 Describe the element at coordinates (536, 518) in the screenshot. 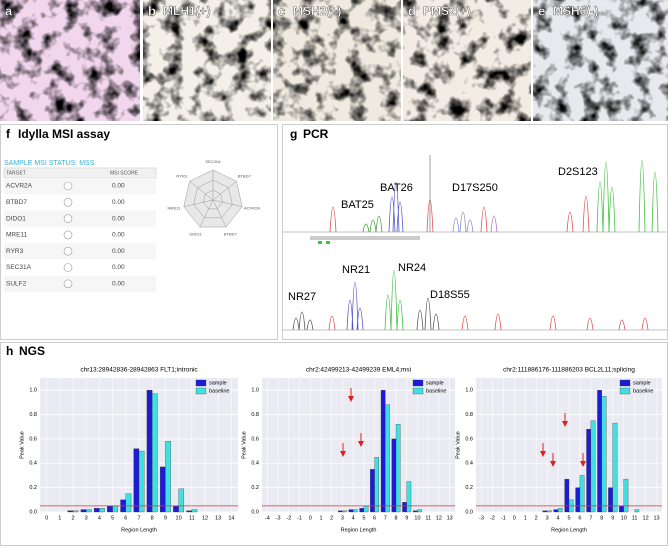

I see `x-tick-label: 2` at that location.